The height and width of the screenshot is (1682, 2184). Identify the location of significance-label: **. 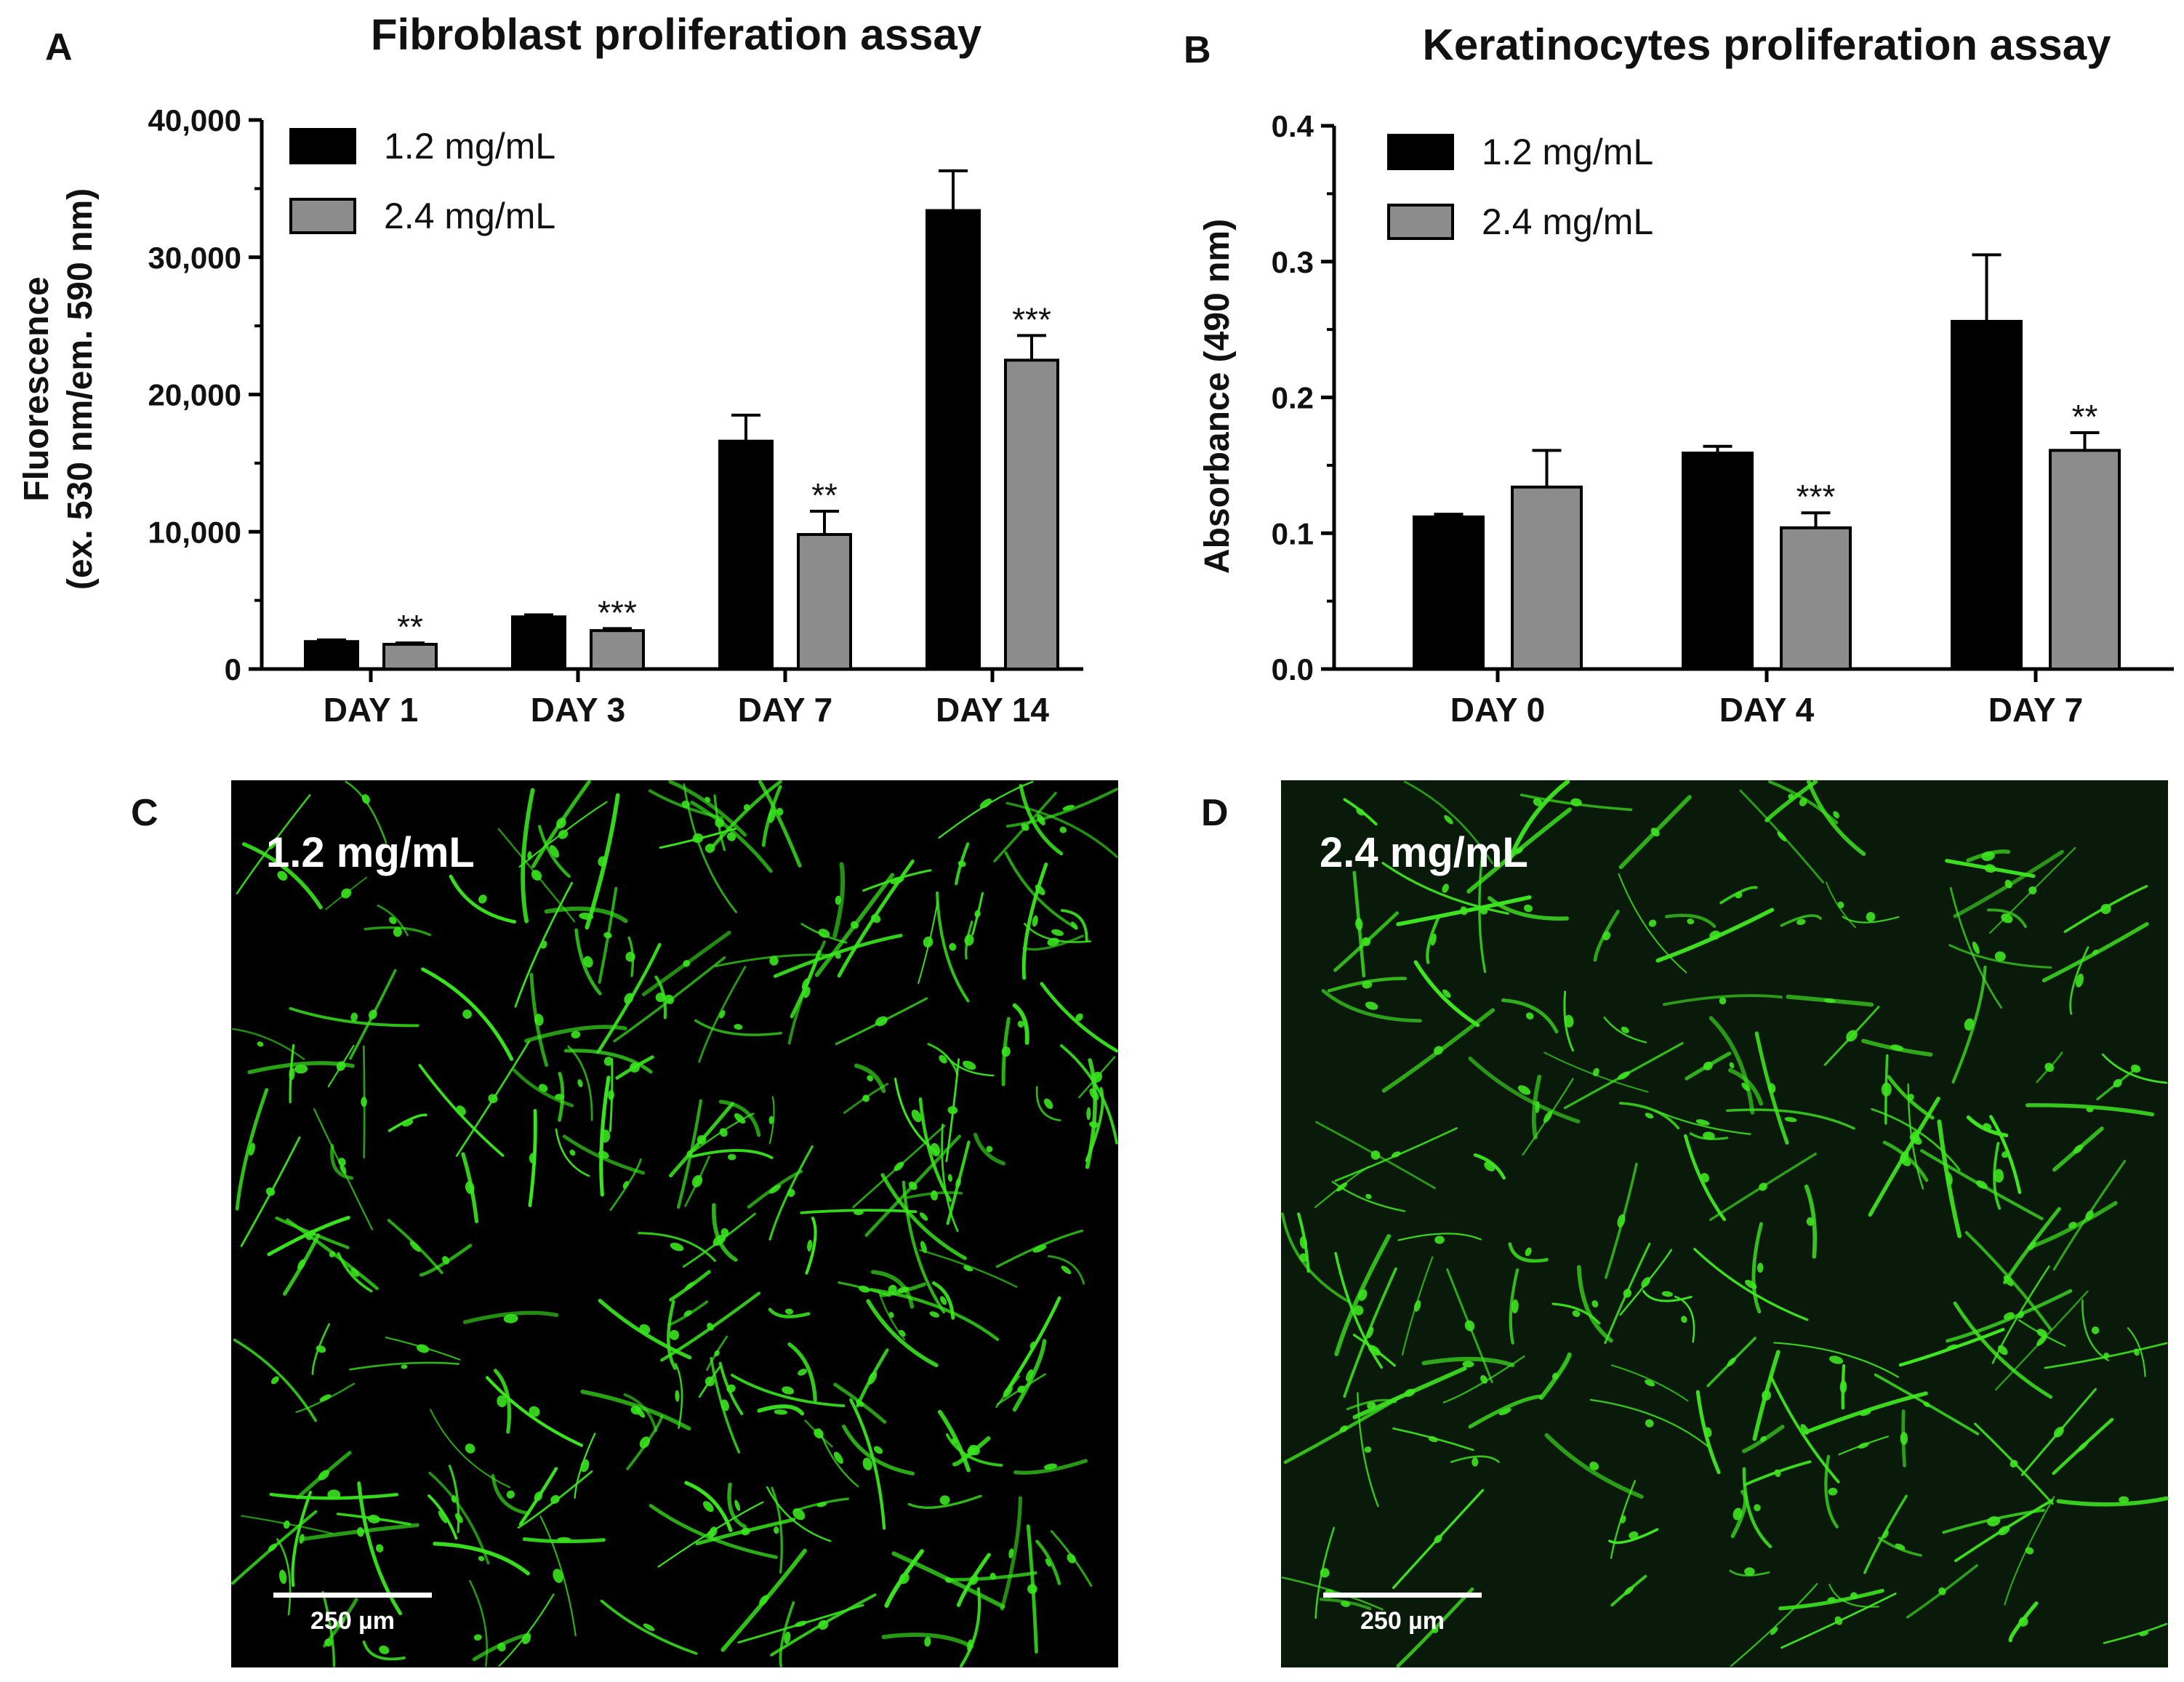
(824, 495).